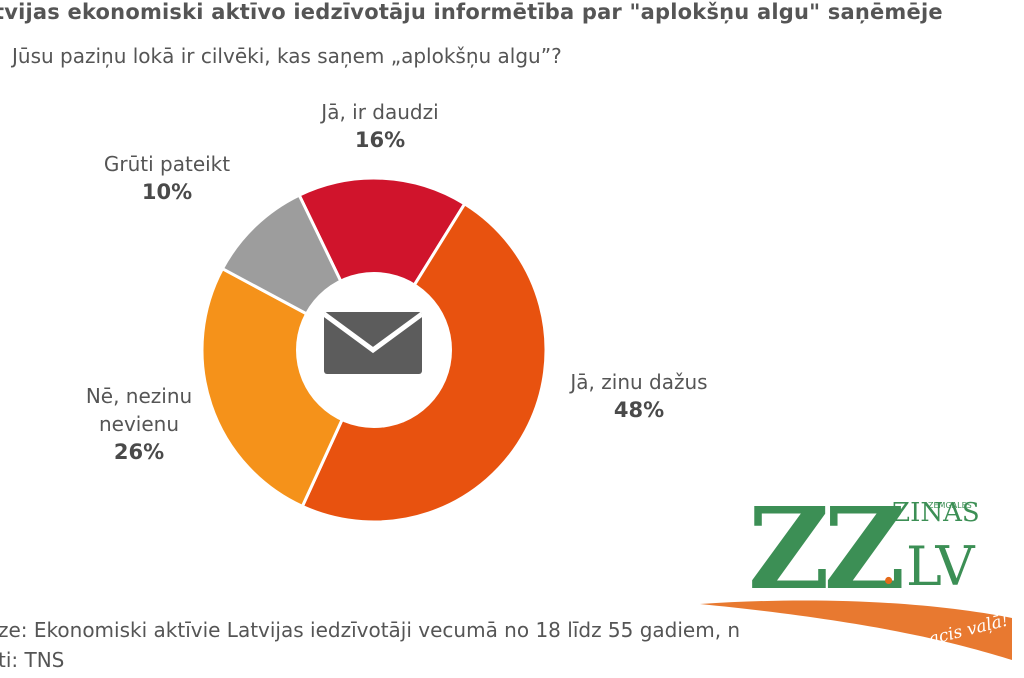 Image resolution: width=1024 pixels, height=678 pixels. I want to click on slice-category: nevienu, so click(139, 424).